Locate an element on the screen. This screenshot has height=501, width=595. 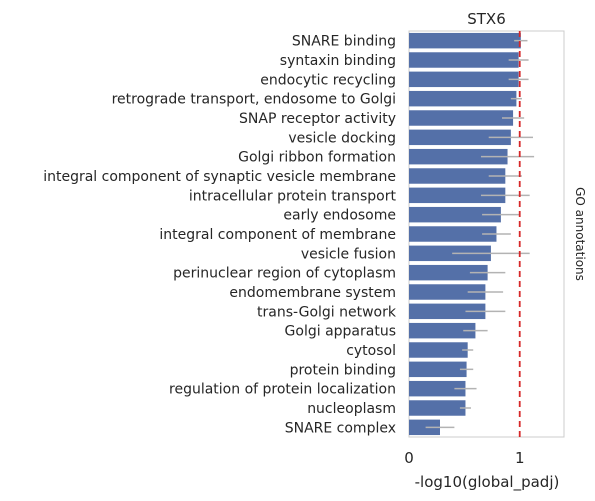
category-label: SNARE complex is located at coordinates (340, 428).